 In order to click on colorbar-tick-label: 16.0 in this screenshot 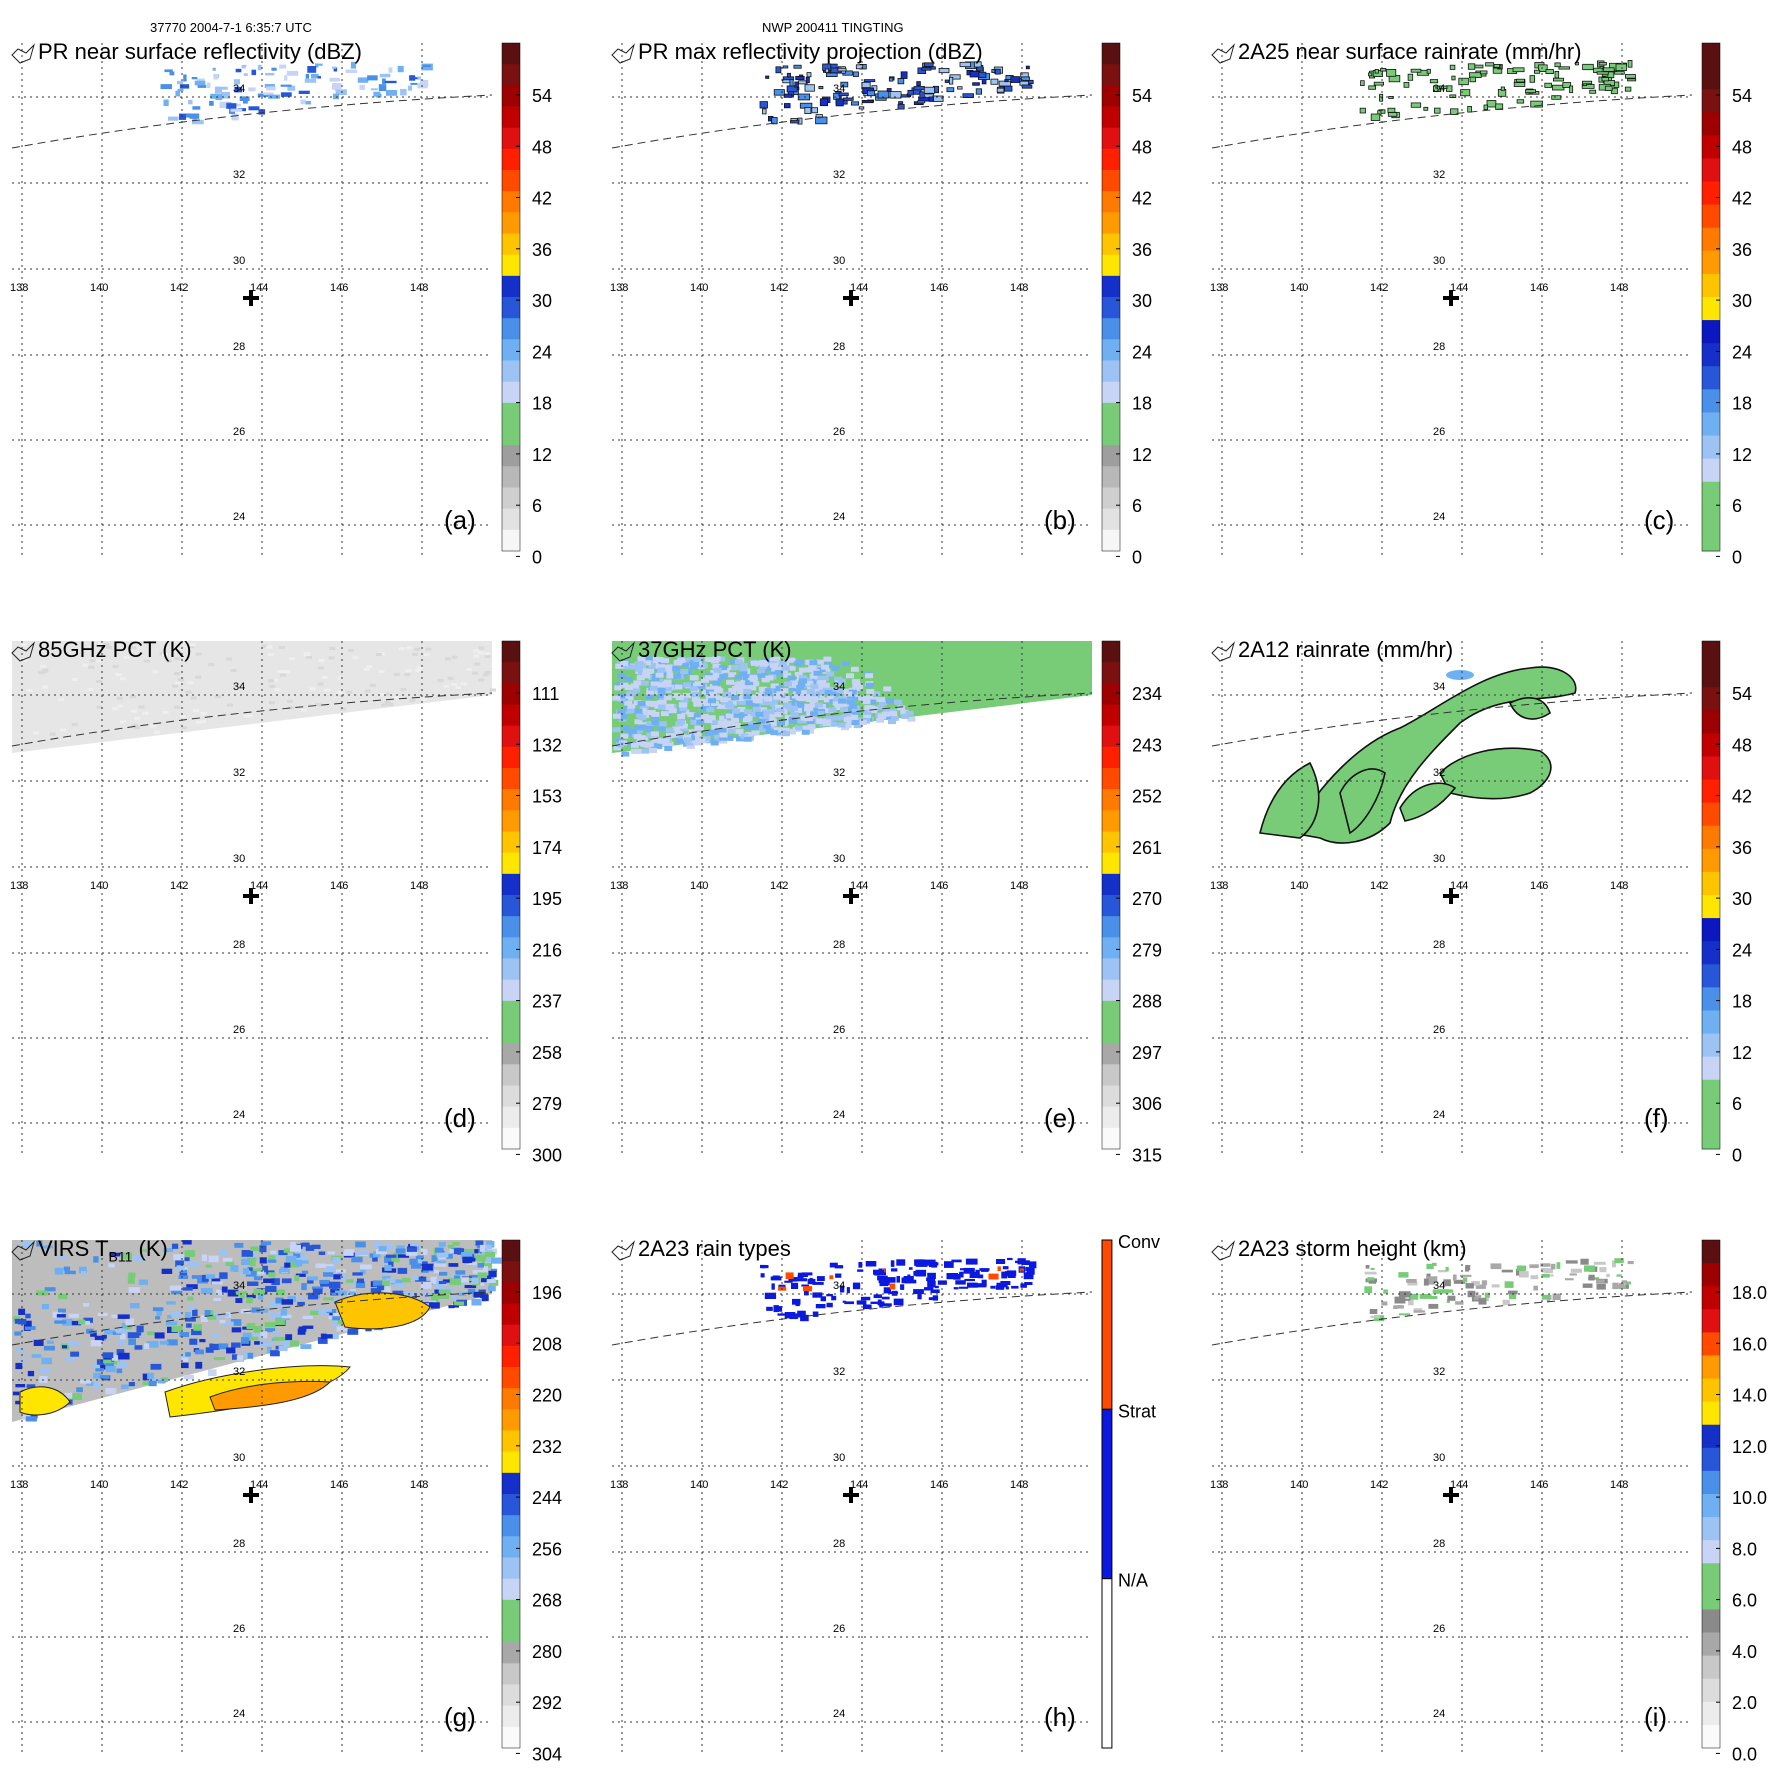, I will do `click(1749, 1344)`.